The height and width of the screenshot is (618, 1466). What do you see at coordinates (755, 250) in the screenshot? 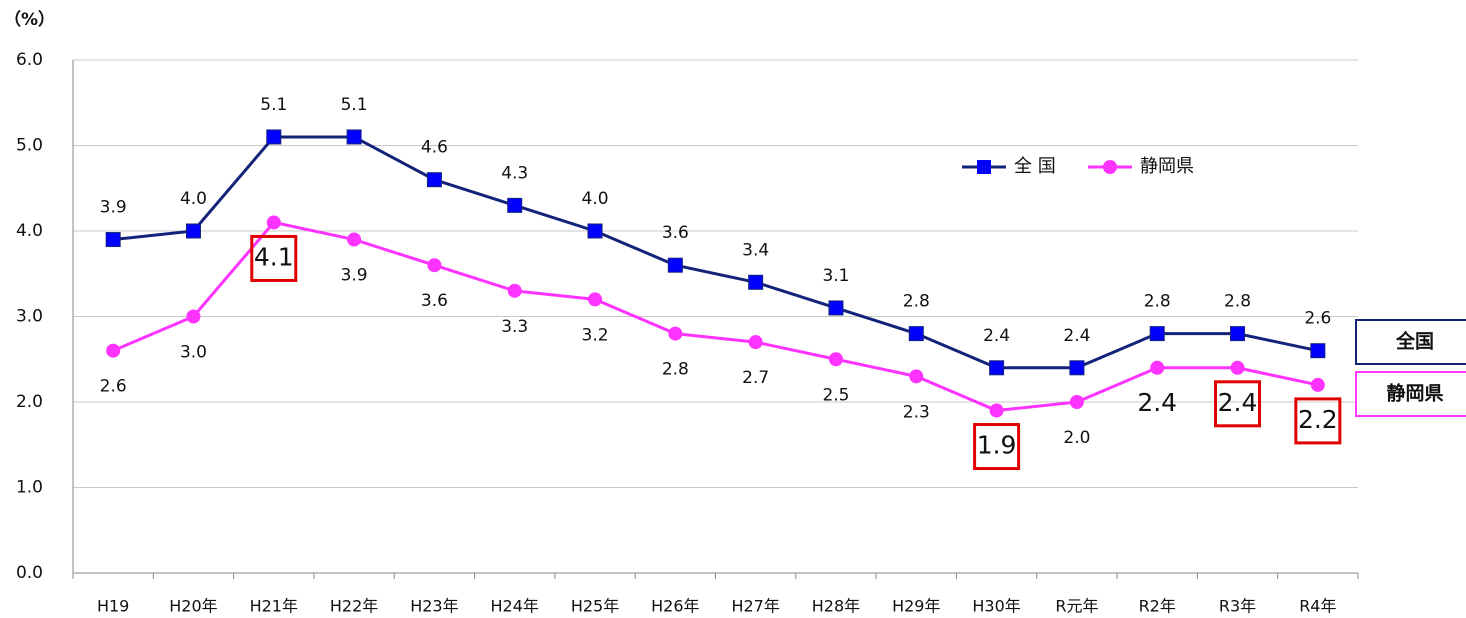
I see `data-label: 3.4` at bounding box center [755, 250].